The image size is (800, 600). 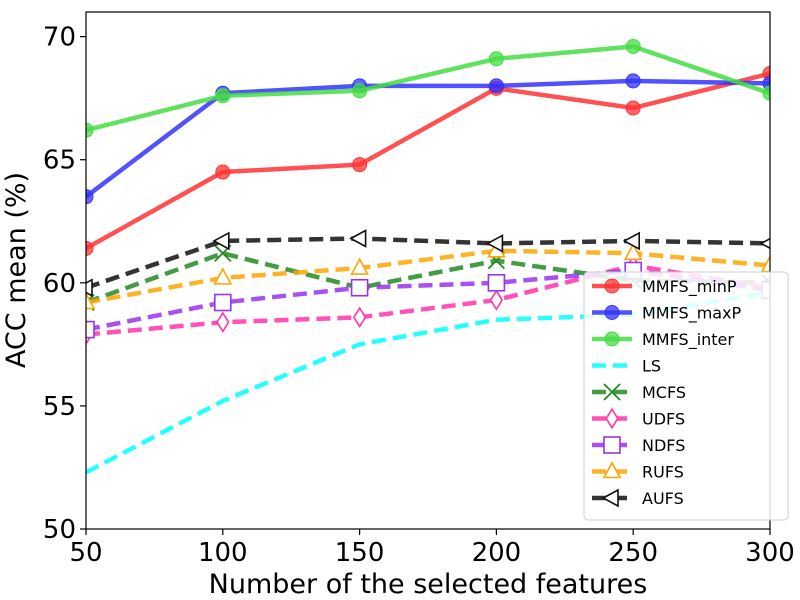 I want to click on legend-item-ls: LS, so click(x=626, y=366).